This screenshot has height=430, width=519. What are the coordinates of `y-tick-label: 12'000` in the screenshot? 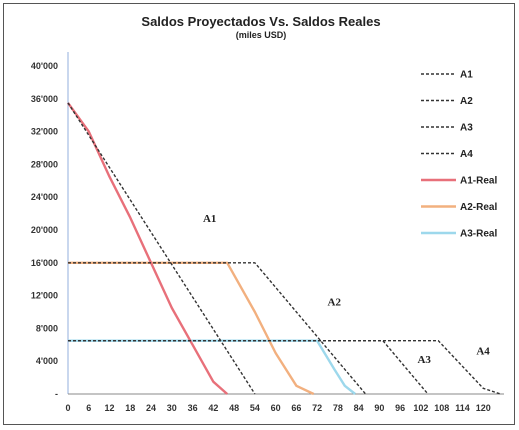 It's located at (44, 296).